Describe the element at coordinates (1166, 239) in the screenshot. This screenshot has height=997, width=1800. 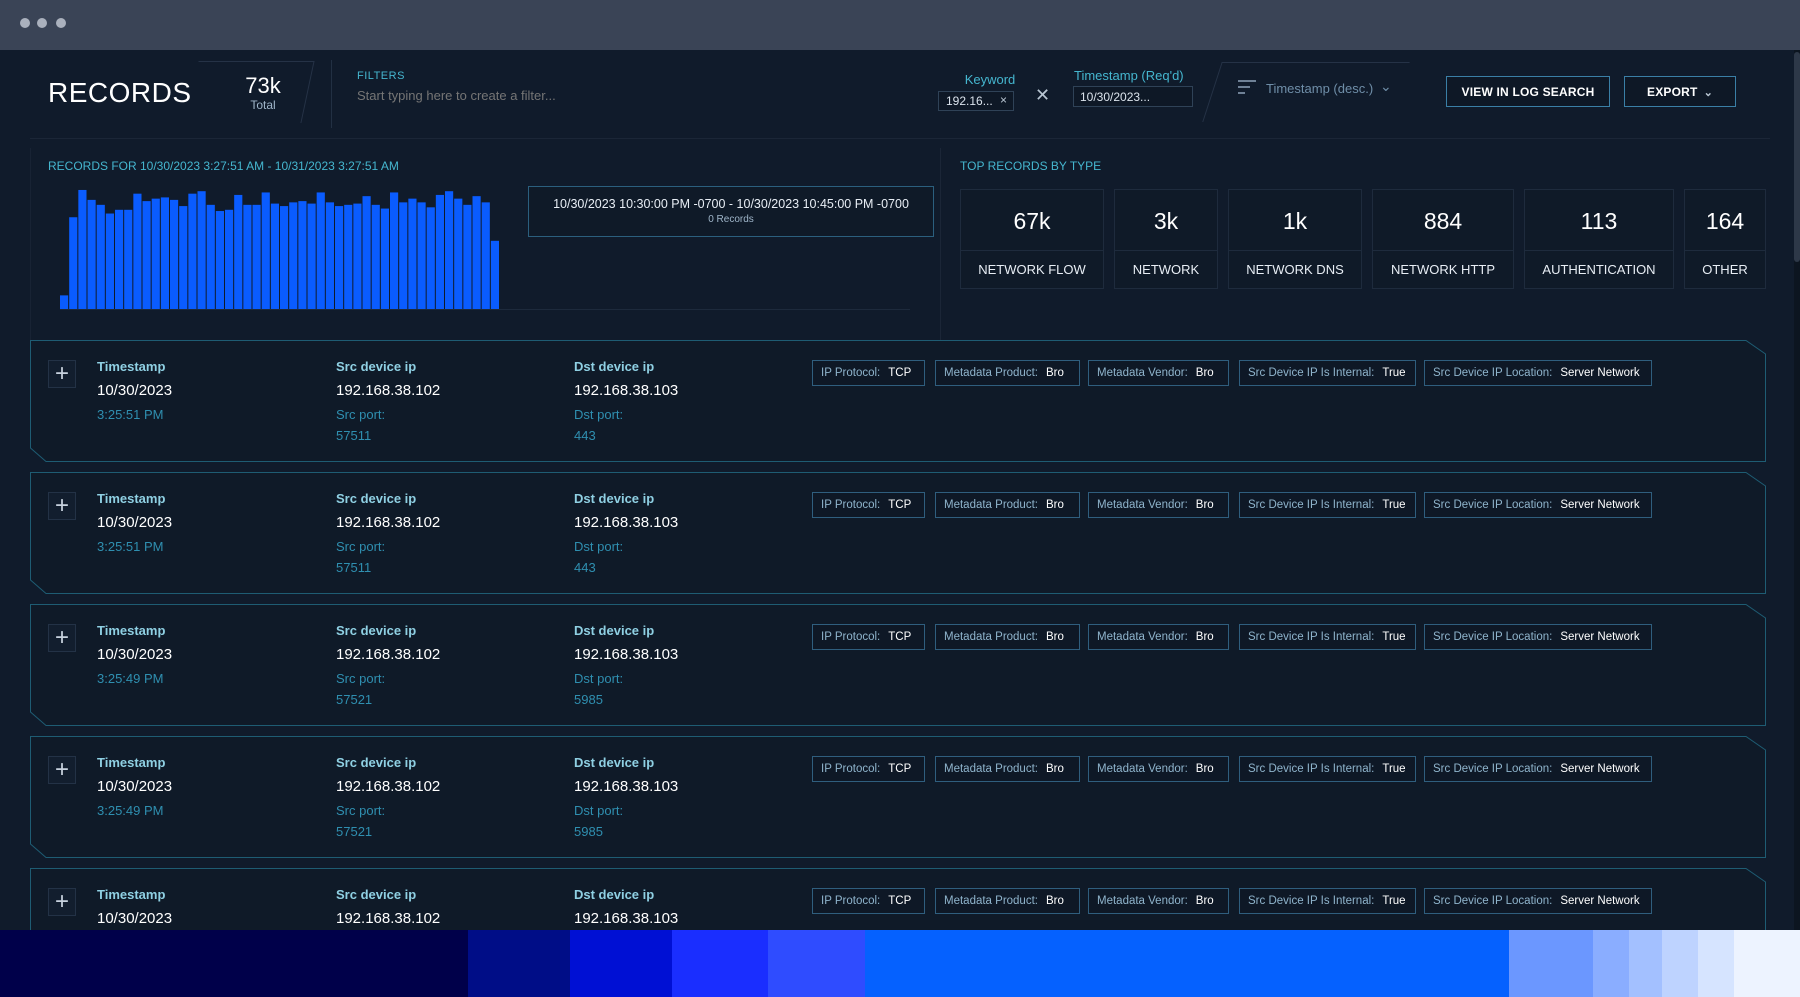
I see `type-card-network: 3k NETWORK` at that location.